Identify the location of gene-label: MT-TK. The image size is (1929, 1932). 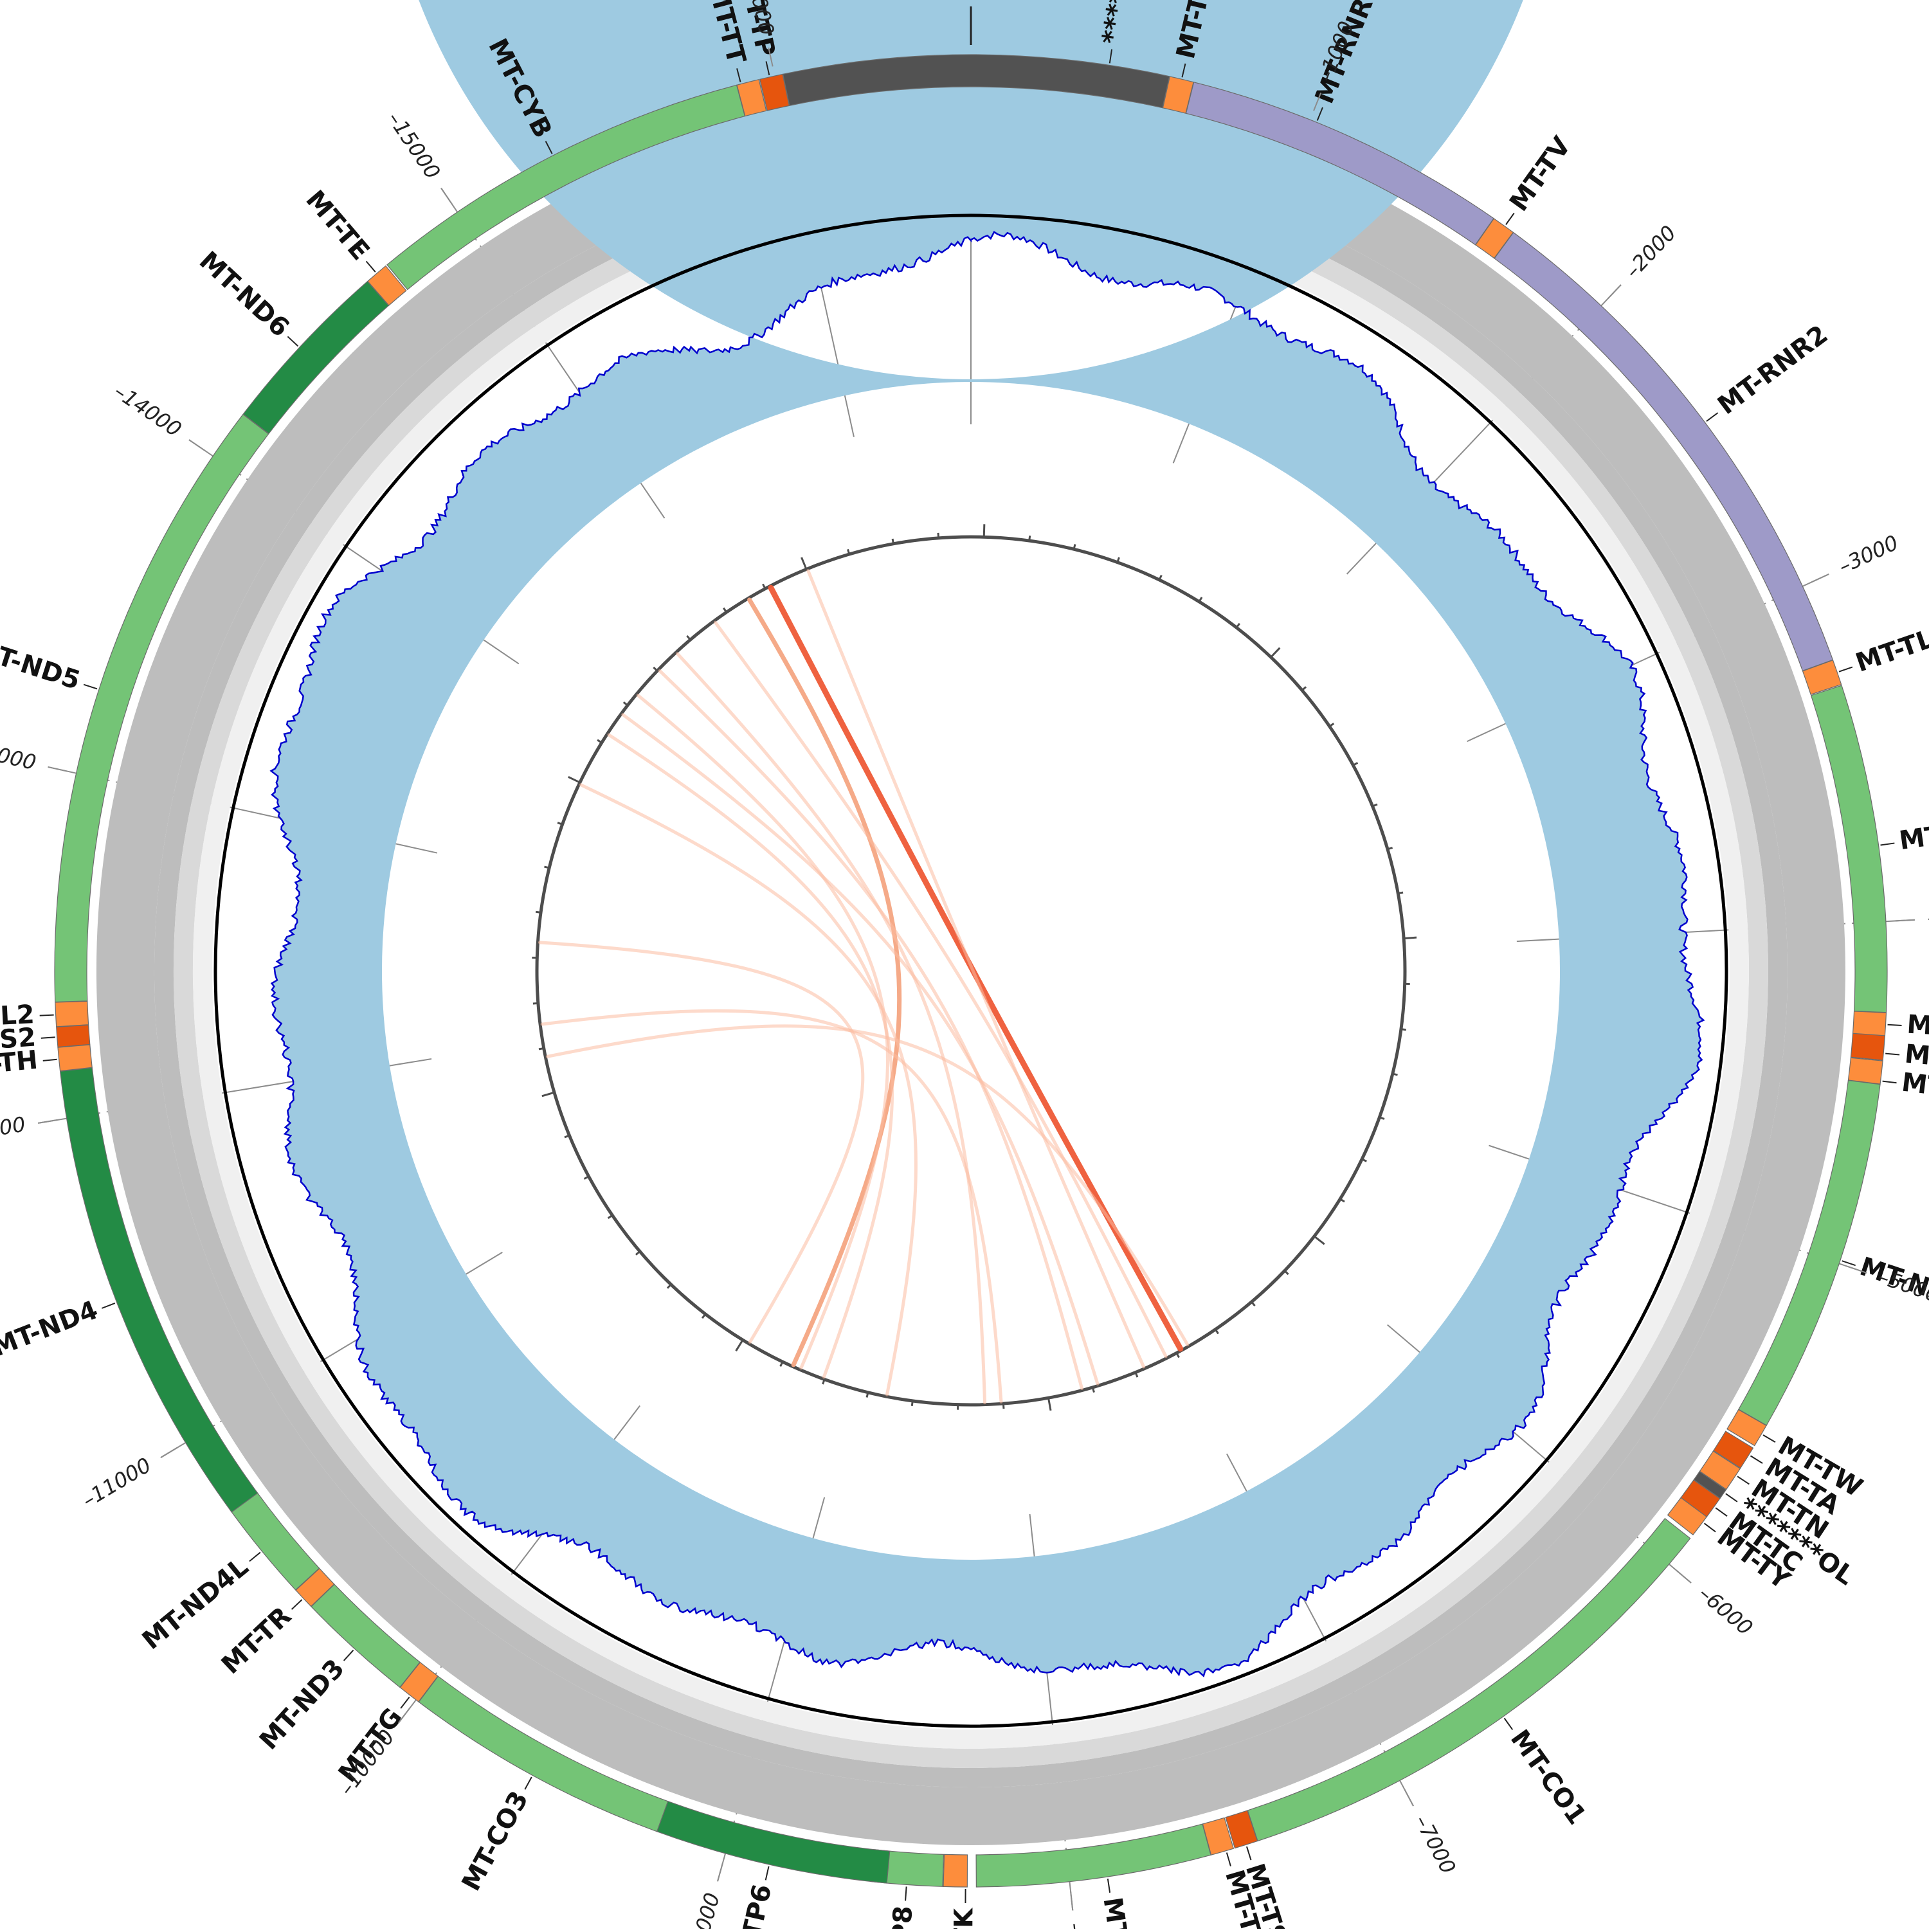
(964, 1918).